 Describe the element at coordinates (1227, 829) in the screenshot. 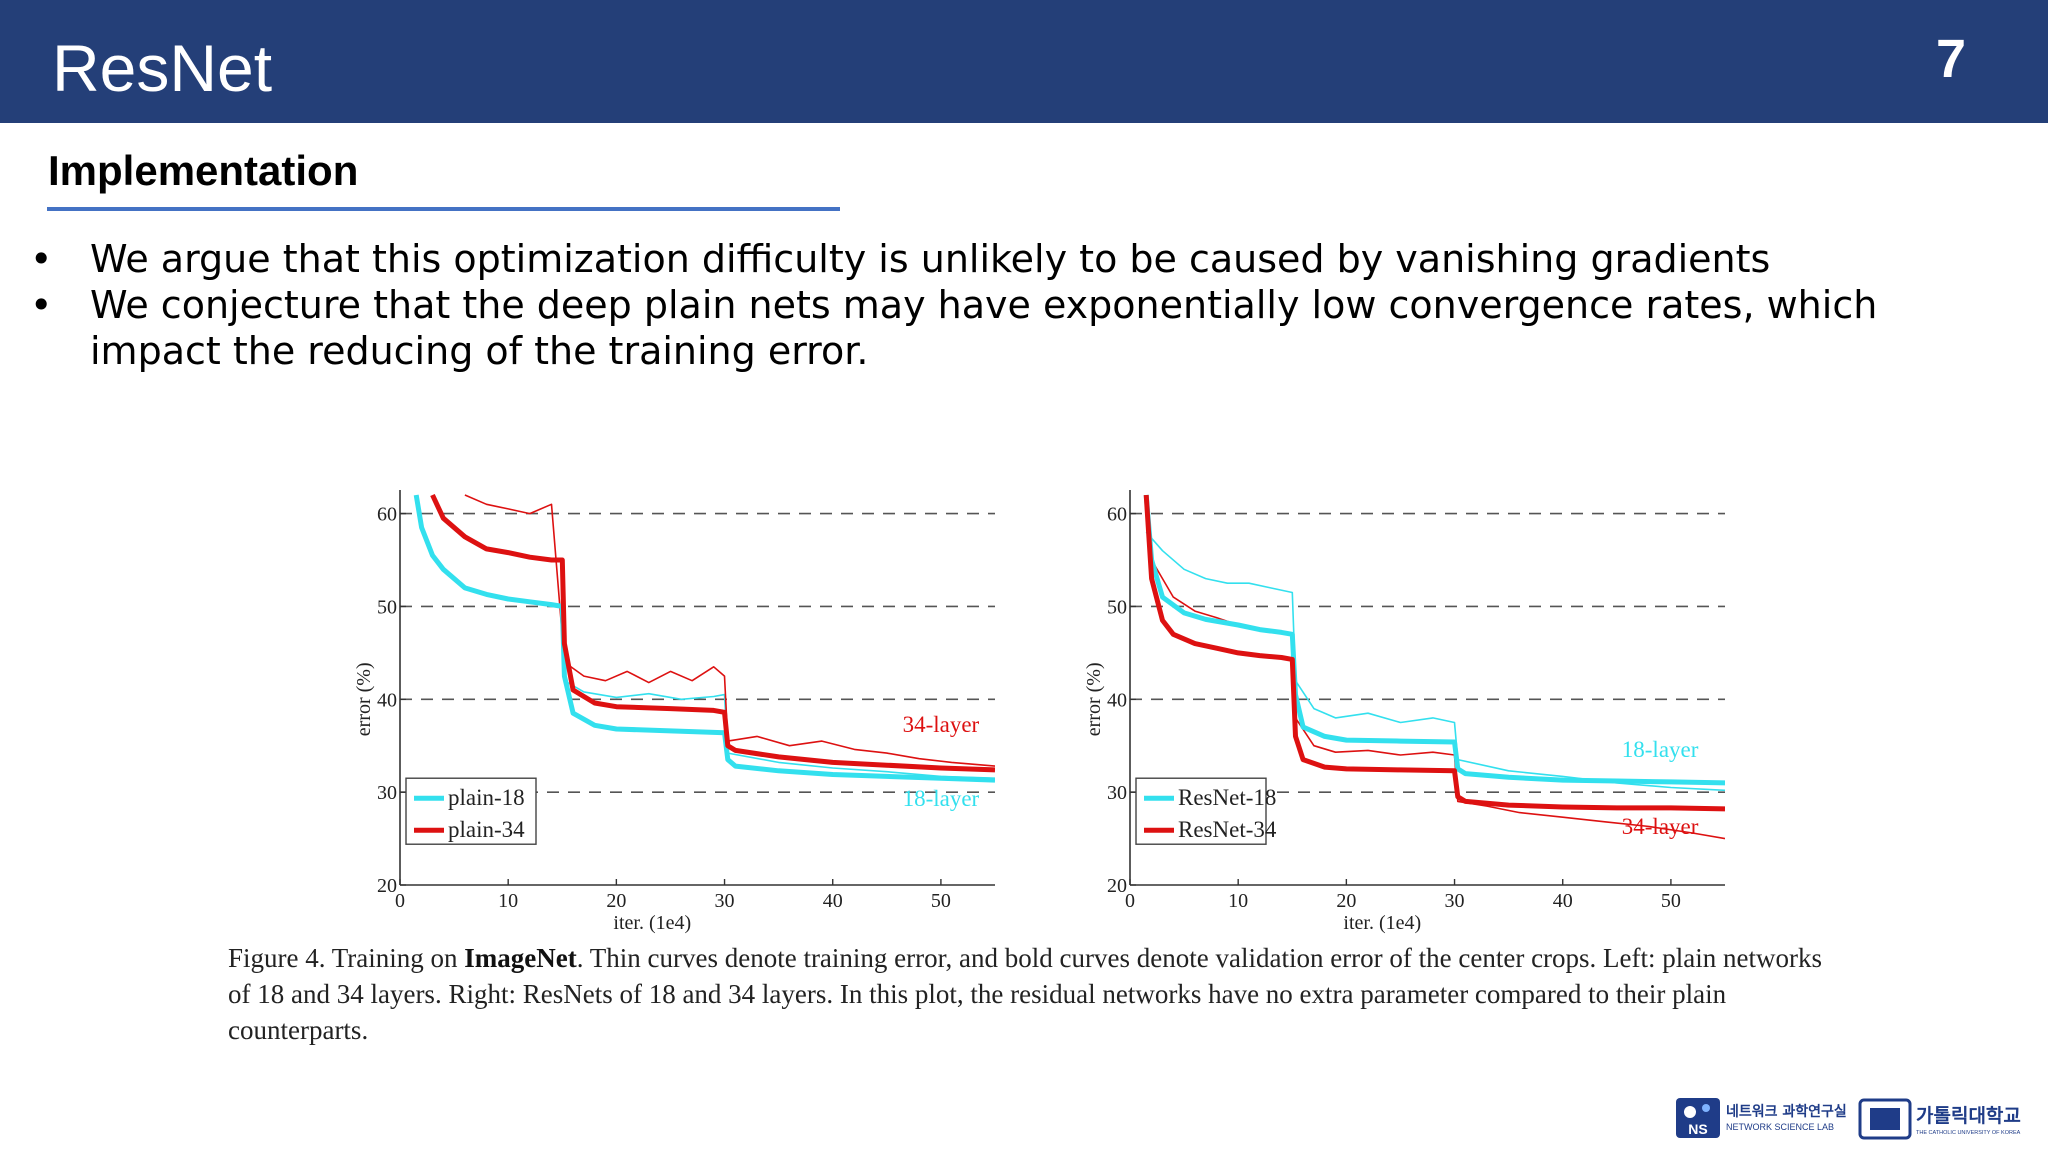

I see `legend-label: ResNet-34` at that location.